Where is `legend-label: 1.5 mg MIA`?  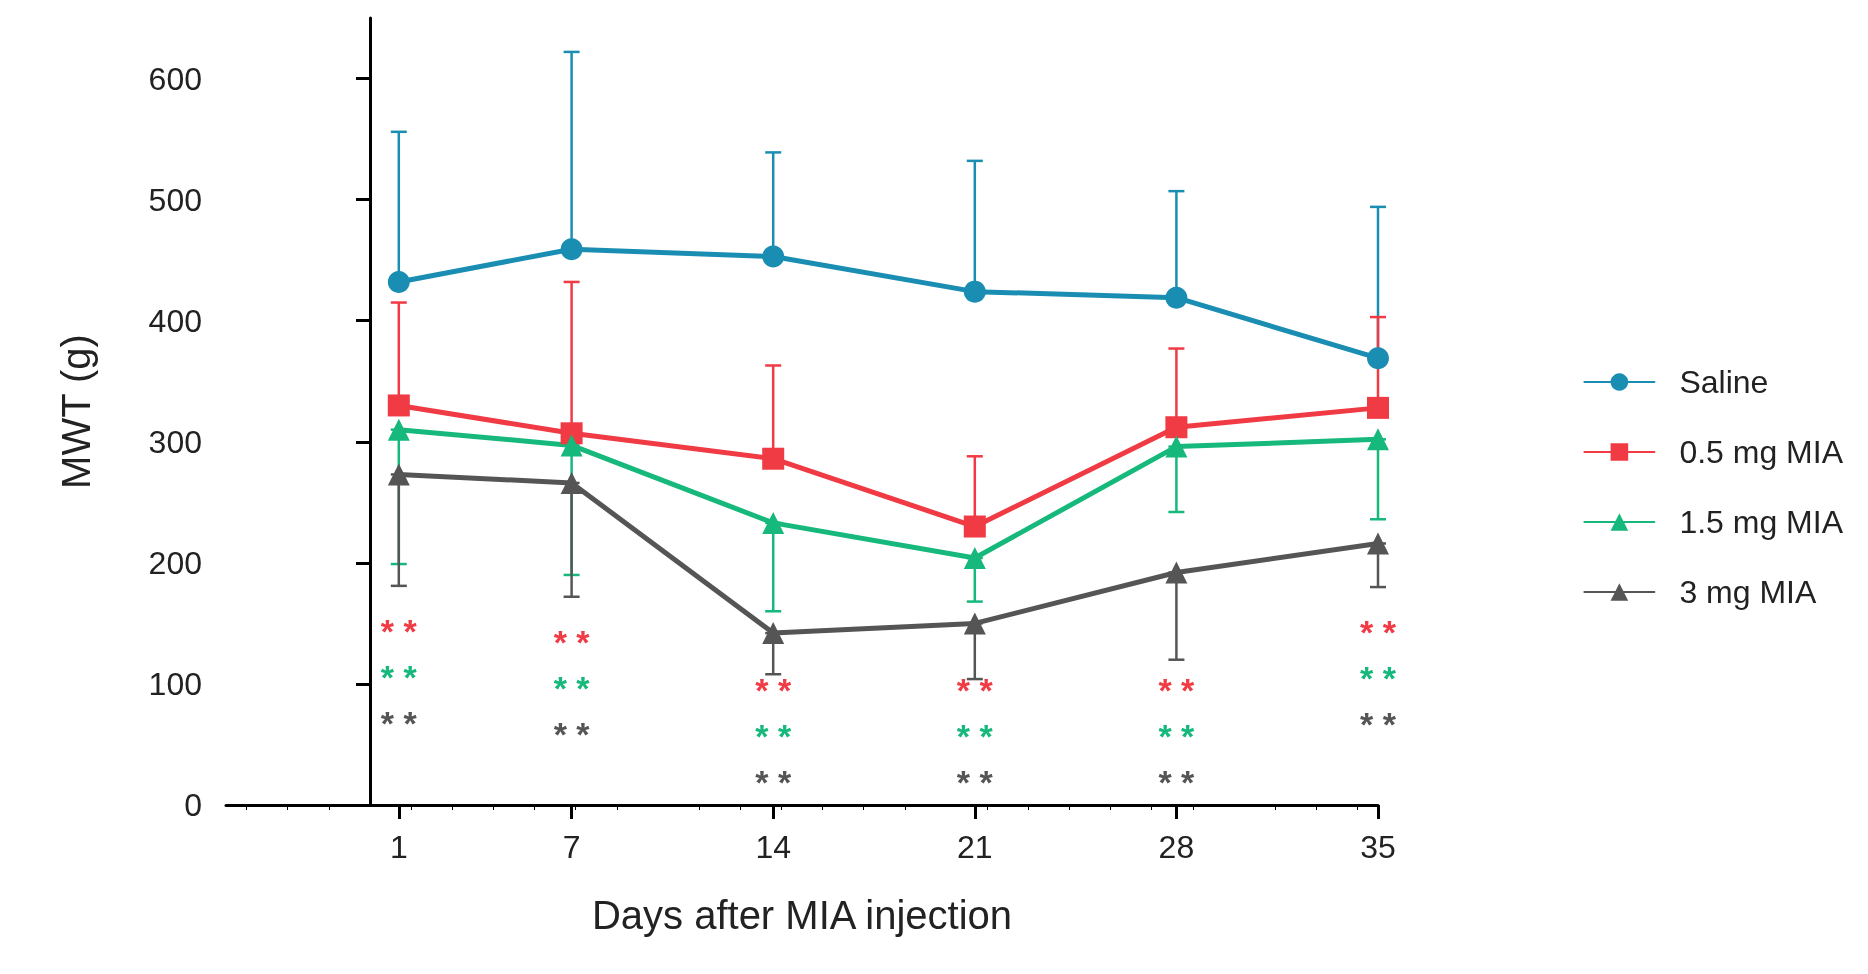
legend-label: 1.5 mg MIA is located at coordinates (1761, 522).